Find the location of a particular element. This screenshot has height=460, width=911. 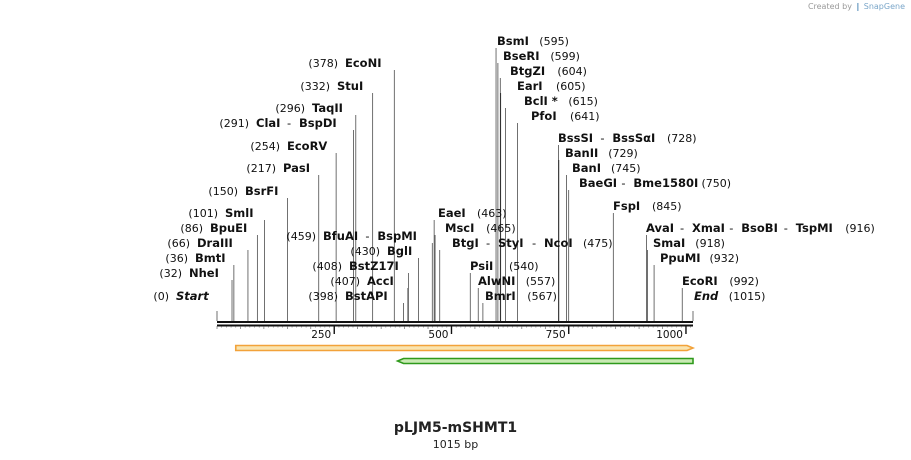

site-position: (728) is located at coordinates (682, 138).